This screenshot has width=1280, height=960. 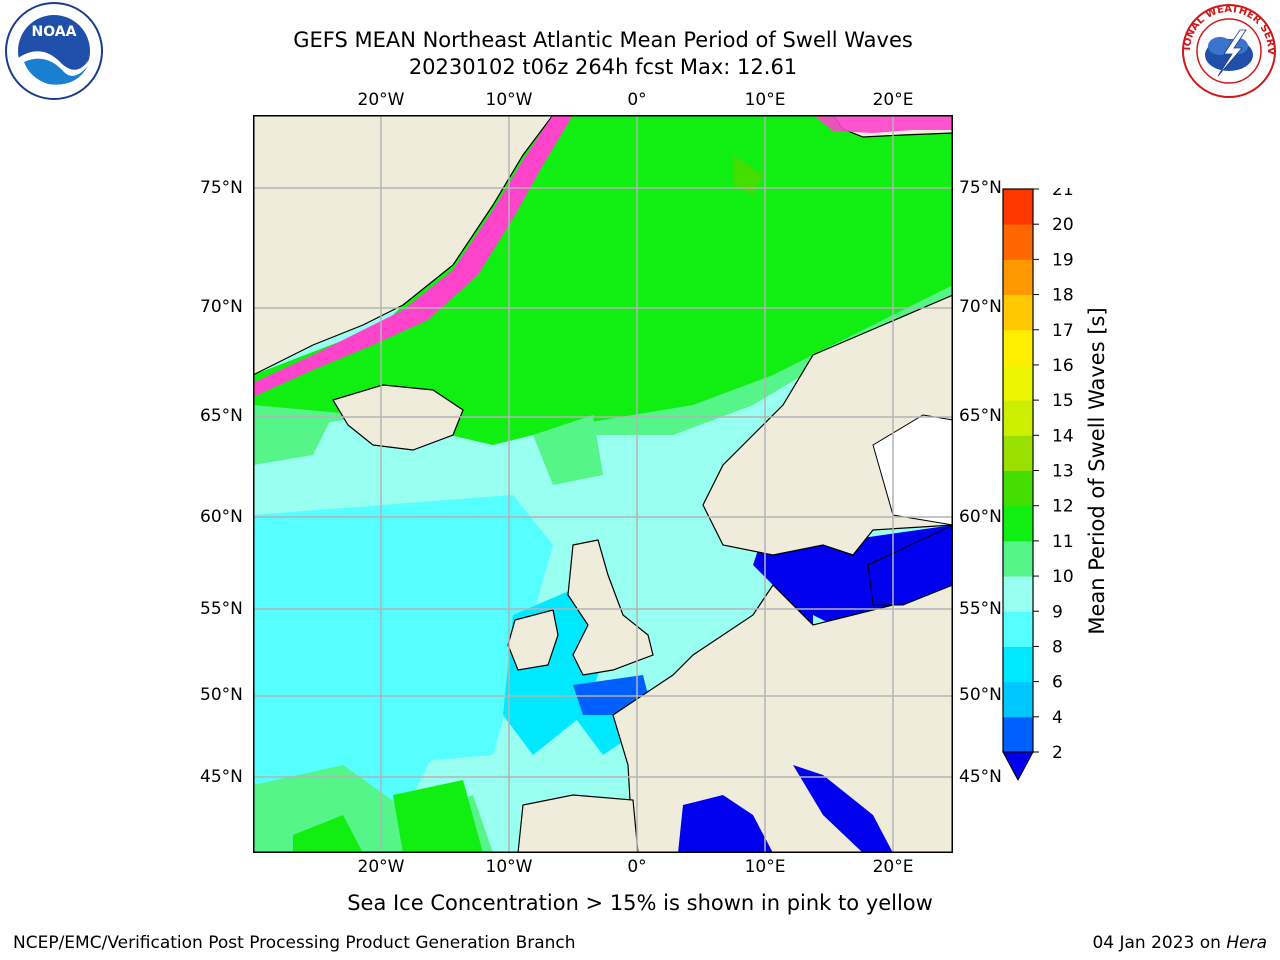 I want to click on lon-label-top: 20°W, so click(x=381, y=100).